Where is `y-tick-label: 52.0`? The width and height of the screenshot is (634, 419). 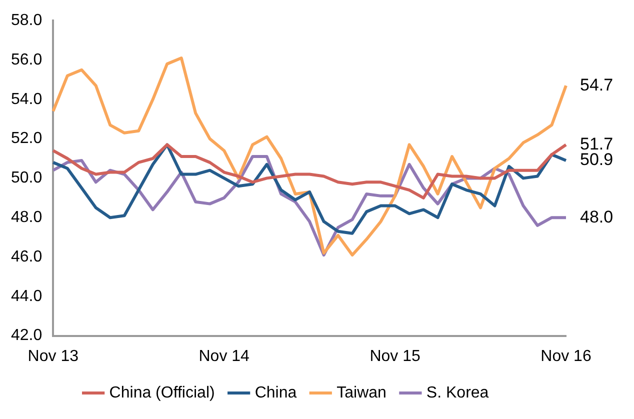 y-tick-label: 52.0 is located at coordinates (26, 139).